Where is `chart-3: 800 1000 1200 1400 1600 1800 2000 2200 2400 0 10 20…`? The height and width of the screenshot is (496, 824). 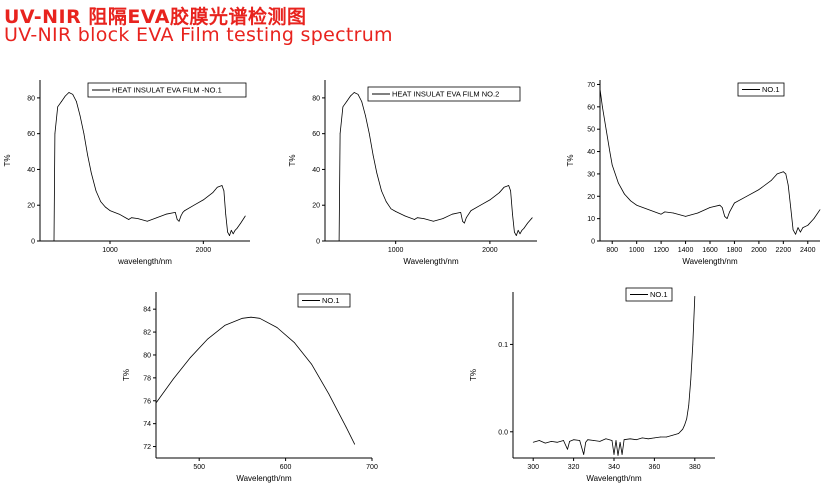 chart-3: 800 1000 1200 1400 1600 1800 2000 2200 2400 0 10 20… is located at coordinates (693, 173).